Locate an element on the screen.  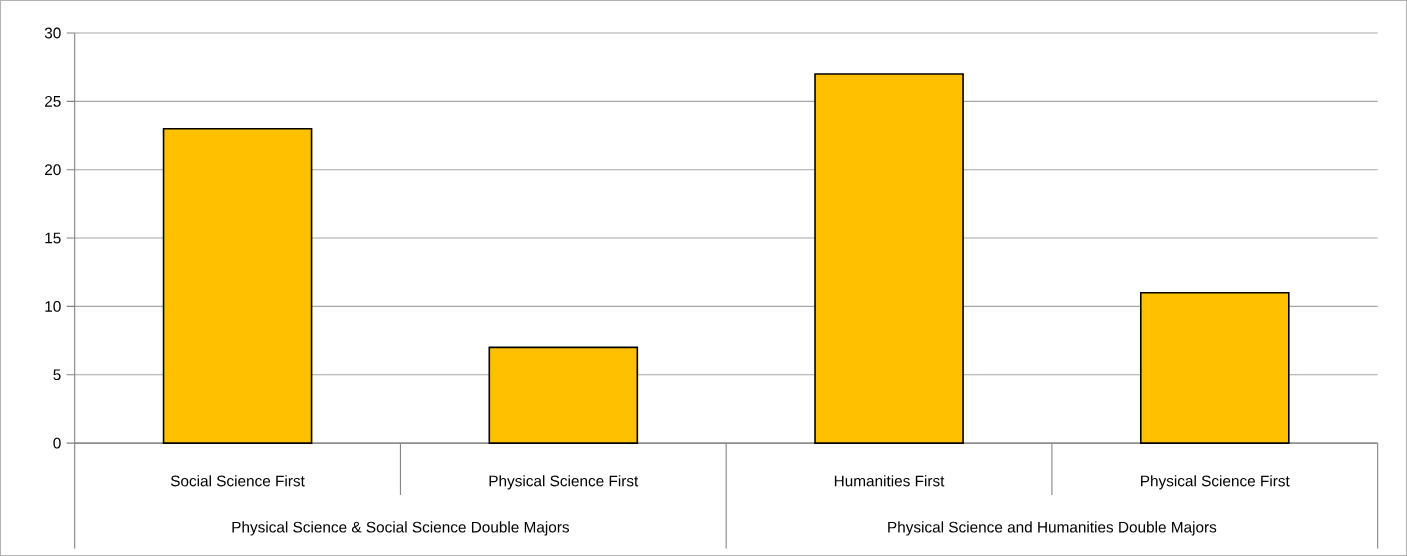
y-tick-label: 25 is located at coordinates (53, 101).